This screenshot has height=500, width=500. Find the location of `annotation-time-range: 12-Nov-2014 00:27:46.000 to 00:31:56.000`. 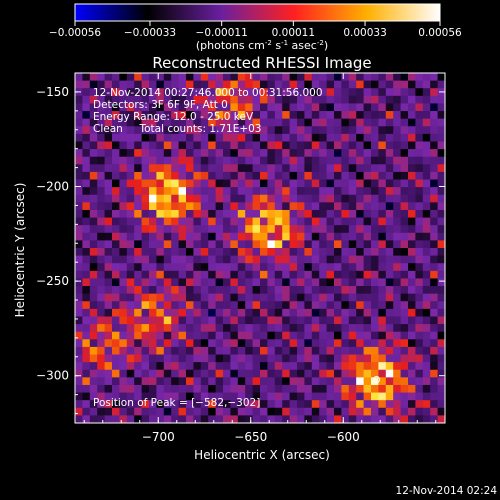

annotation-time-range: 12-Nov-2014 00:27:46.000 to 00:31:56.000 is located at coordinates (208, 93).